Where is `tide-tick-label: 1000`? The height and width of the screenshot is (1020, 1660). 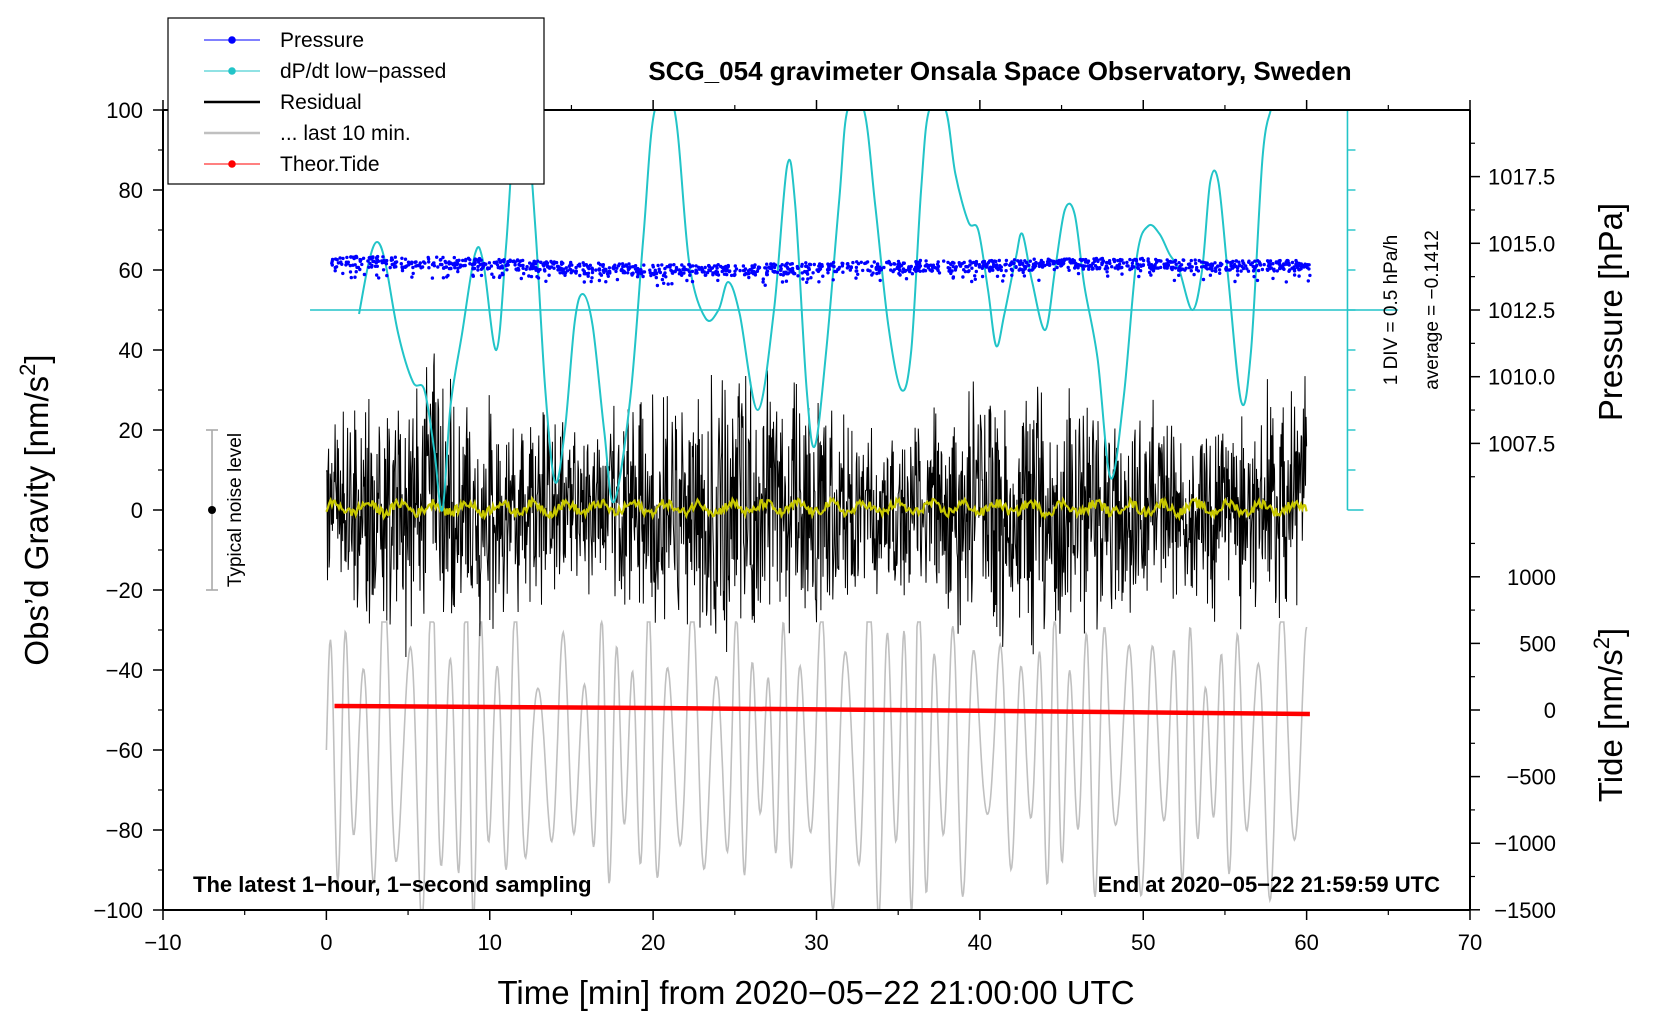 tide-tick-label: 1000 is located at coordinates (1531, 577).